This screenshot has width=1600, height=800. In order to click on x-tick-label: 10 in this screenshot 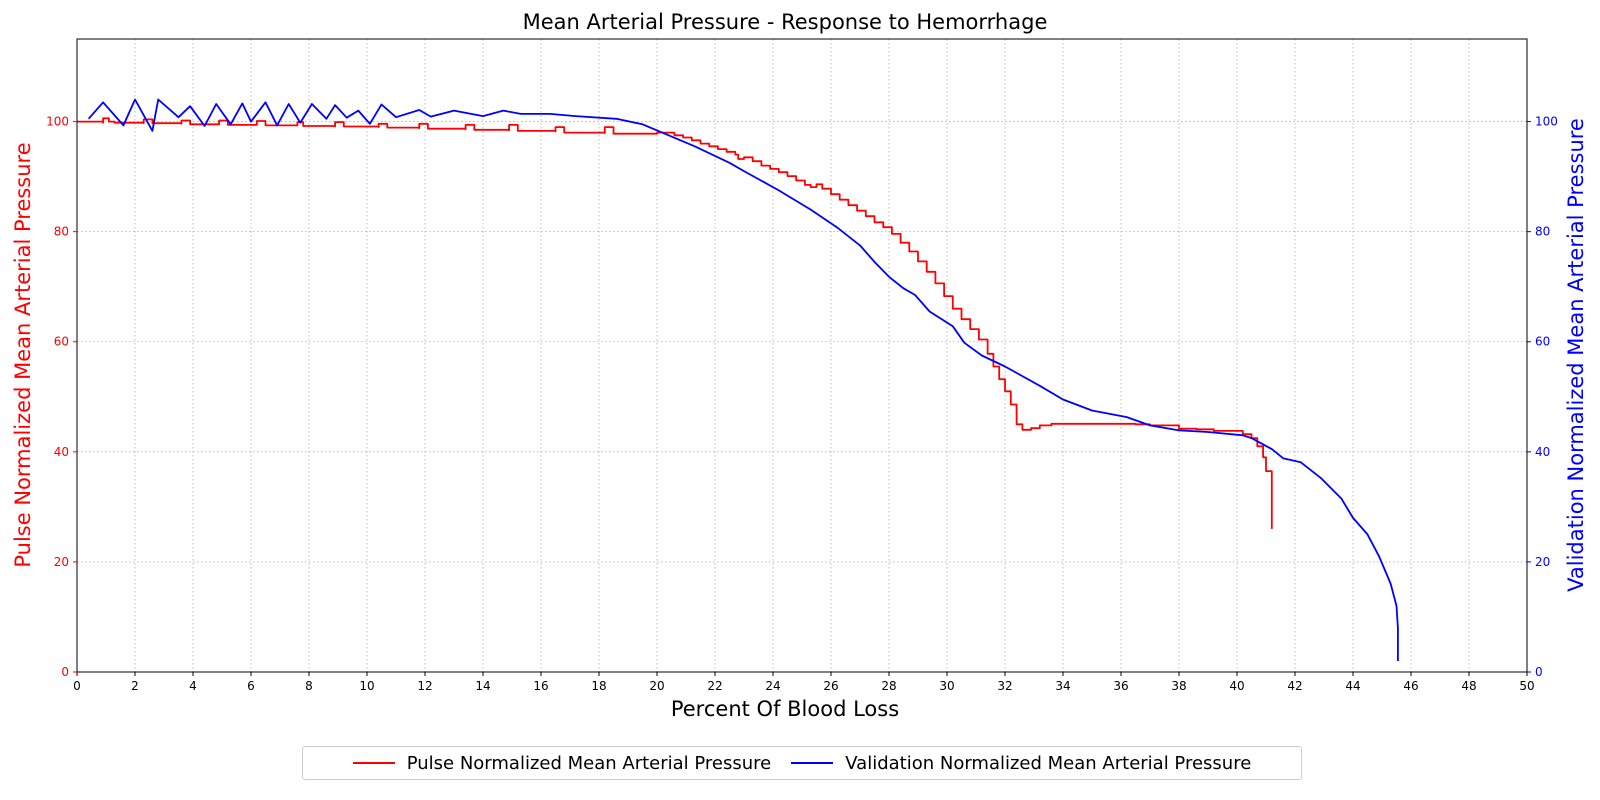, I will do `click(366, 686)`.